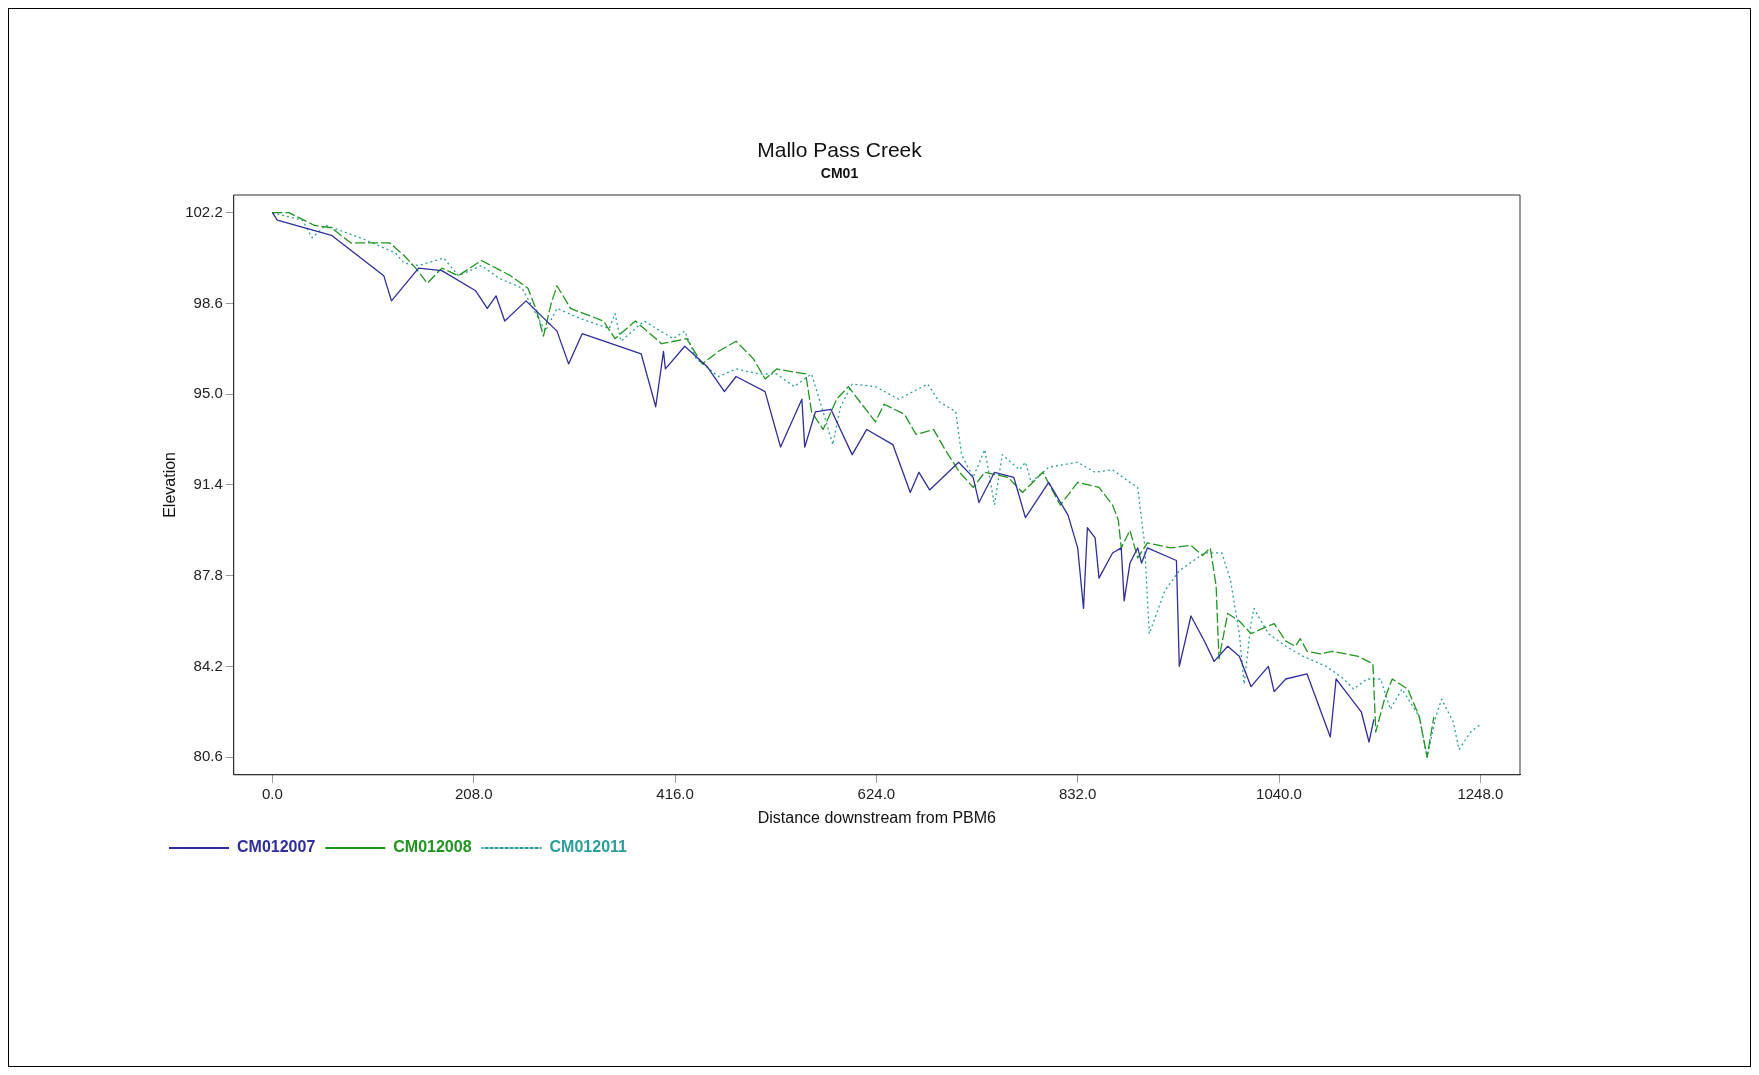  What do you see at coordinates (877, 817) in the screenshot?
I see `x-axis-title: Distance downstream from PBM6` at bounding box center [877, 817].